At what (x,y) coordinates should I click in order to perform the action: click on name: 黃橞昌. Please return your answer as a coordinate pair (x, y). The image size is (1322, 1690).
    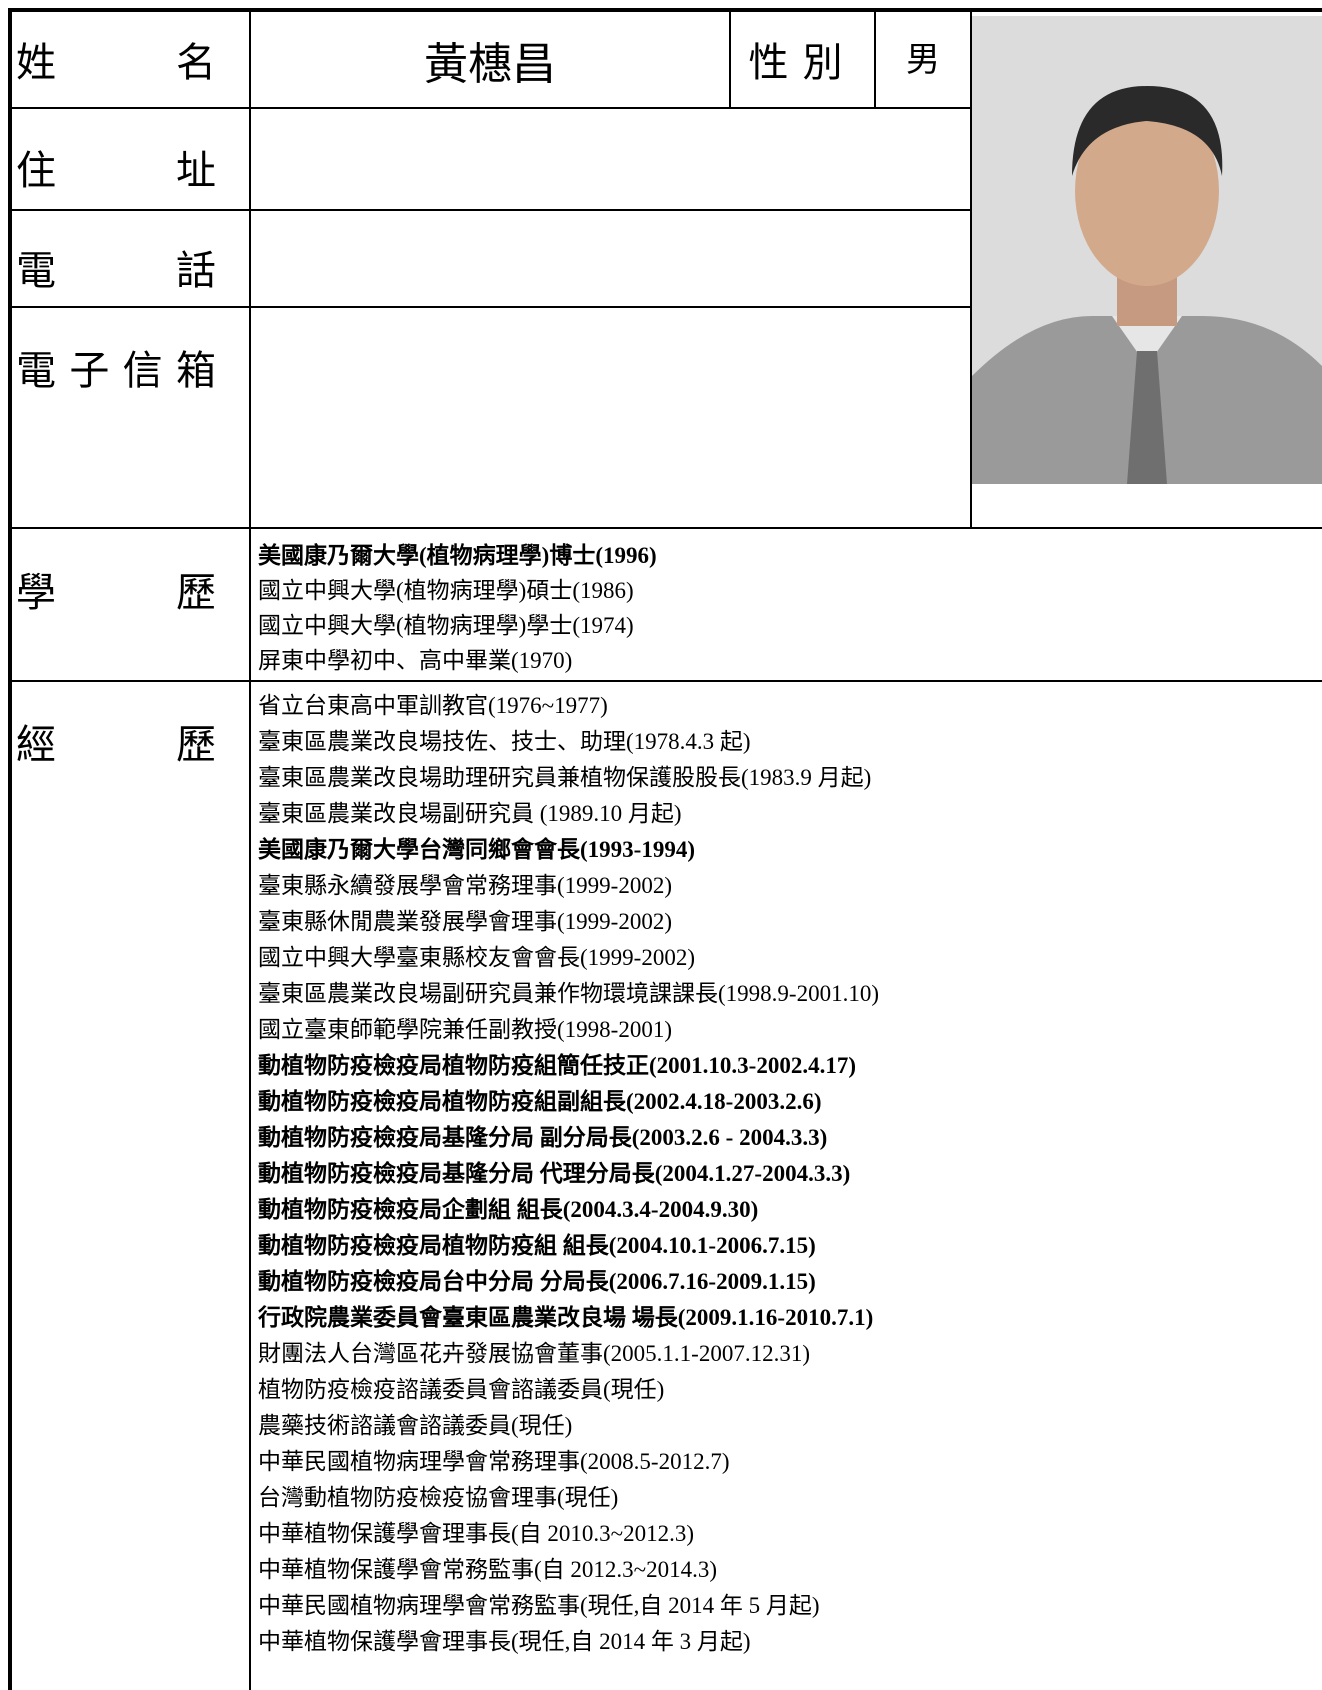
    Looking at the image, I should click on (490, 64).